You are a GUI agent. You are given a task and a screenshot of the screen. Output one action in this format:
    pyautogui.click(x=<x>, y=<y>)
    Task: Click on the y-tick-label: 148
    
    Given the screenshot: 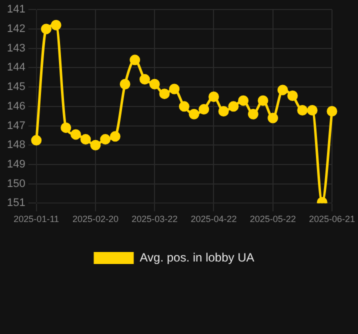 What is the action you would take?
    pyautogui.click(x=16, y=145)
    